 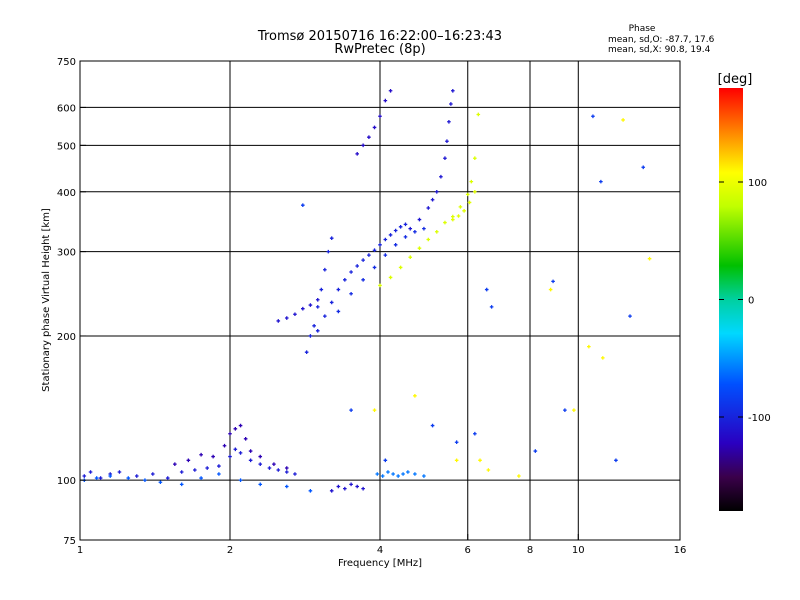 I want to click on x-tick-label-4: 8, so click(x=530, y=550).